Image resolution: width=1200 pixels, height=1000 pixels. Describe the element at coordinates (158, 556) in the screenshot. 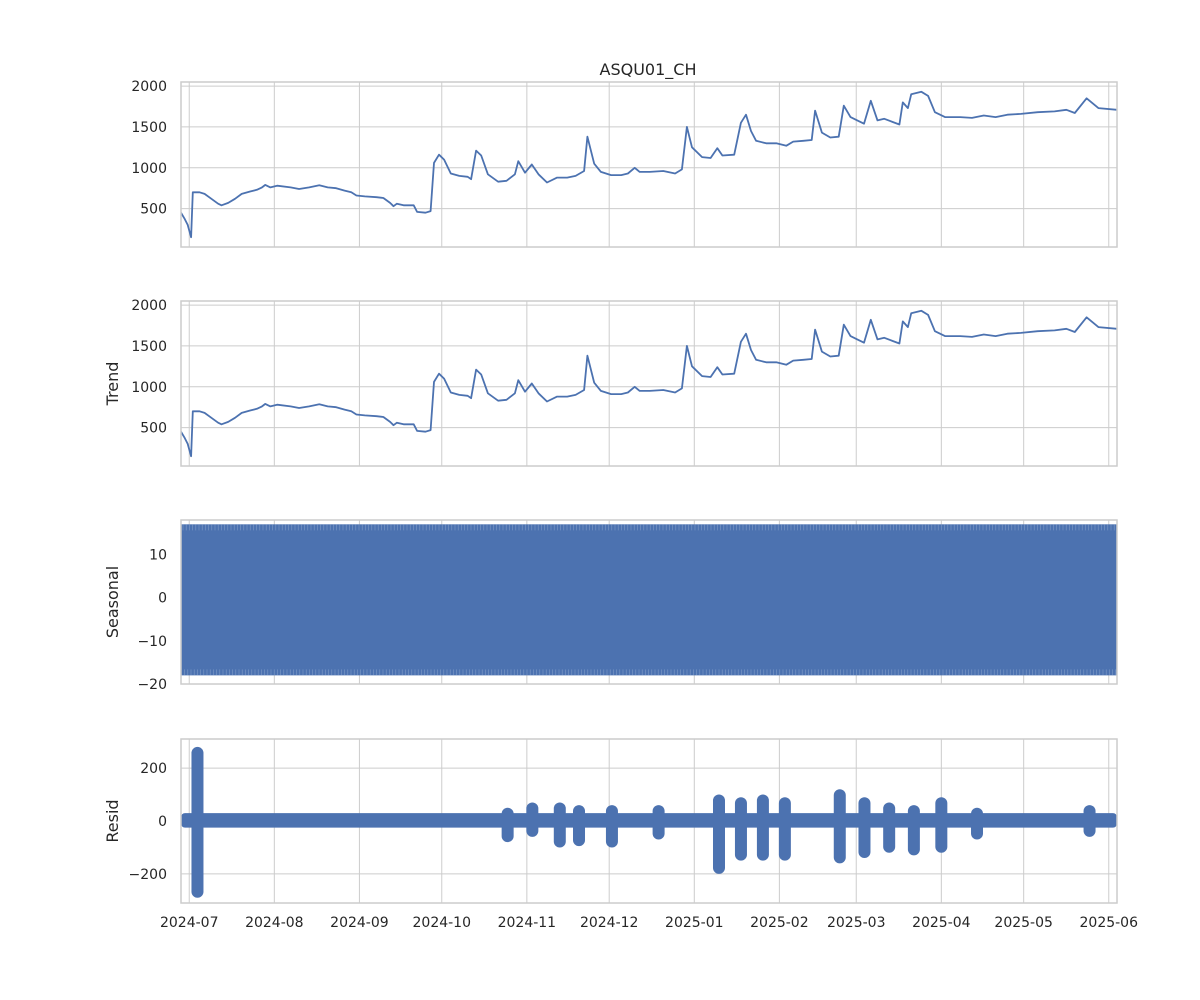

I see `y-tick-label: 10` at that location.